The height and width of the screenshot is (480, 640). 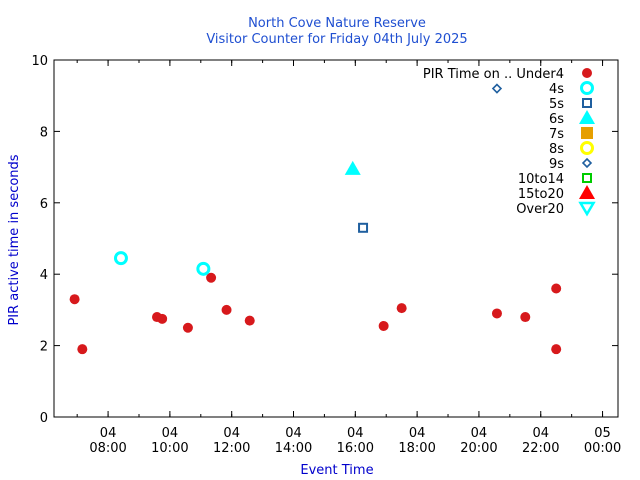 What do you see at coordinates (556, 164) in the screenshot?
I see `legend-label: 9s` at bounding box center [556, 164].